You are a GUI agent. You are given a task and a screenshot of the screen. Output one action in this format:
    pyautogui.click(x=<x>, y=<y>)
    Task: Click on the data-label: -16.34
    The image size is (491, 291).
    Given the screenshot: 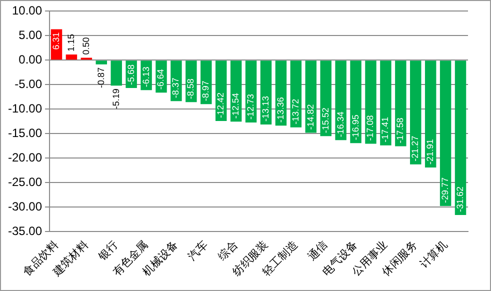 What is the action you would take?
    pyautogui.click(x=340, y=125)
    